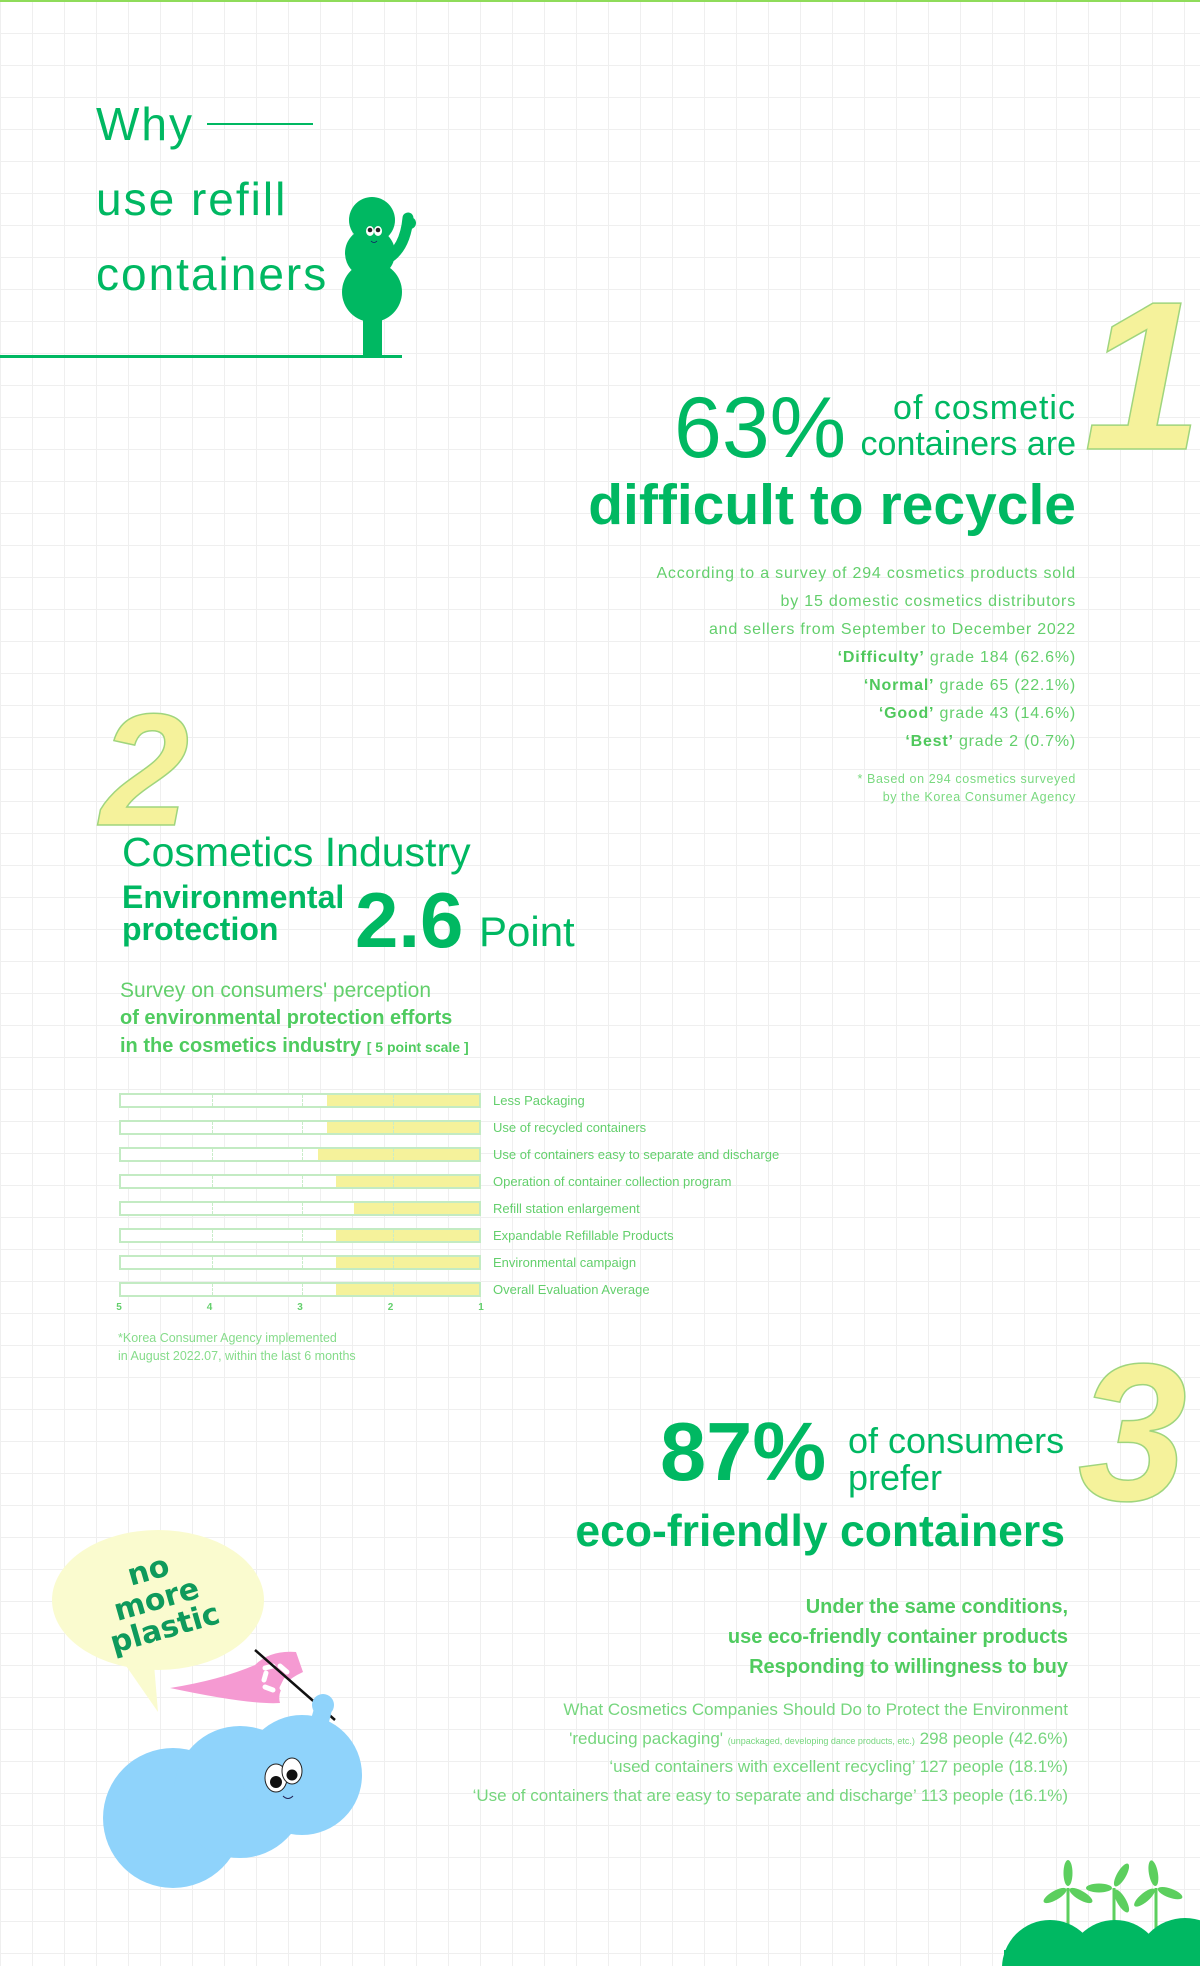 The width and height of the screenshot is (1200, 1966). What do you see at coordinates (481, 1307) in the screenshot?
I see `chart-tick-label: 1` at bounding box center [481, 1307].